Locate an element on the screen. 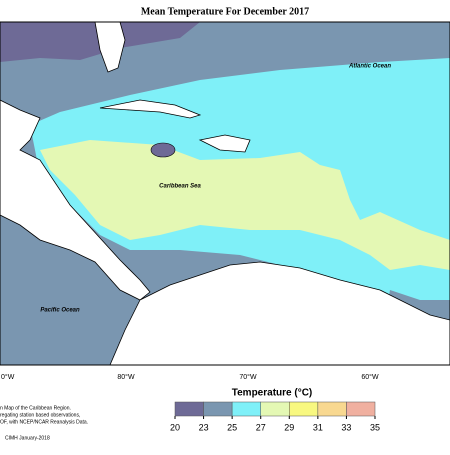  legend-tick-label: 20 is located at coordinates (175, 427).